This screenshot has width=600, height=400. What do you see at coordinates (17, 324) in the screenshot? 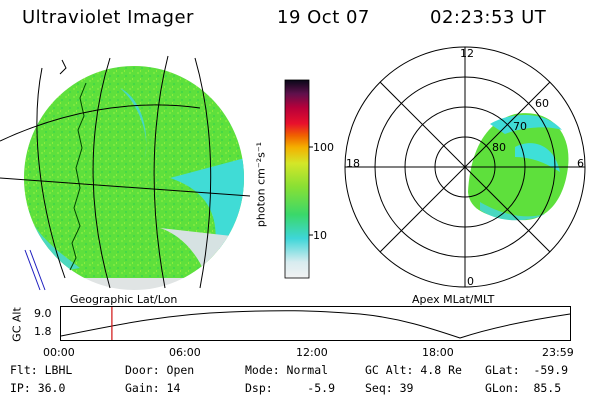
I see `altitude-axis-label: GC Alt` at bounding box center [17, 324].